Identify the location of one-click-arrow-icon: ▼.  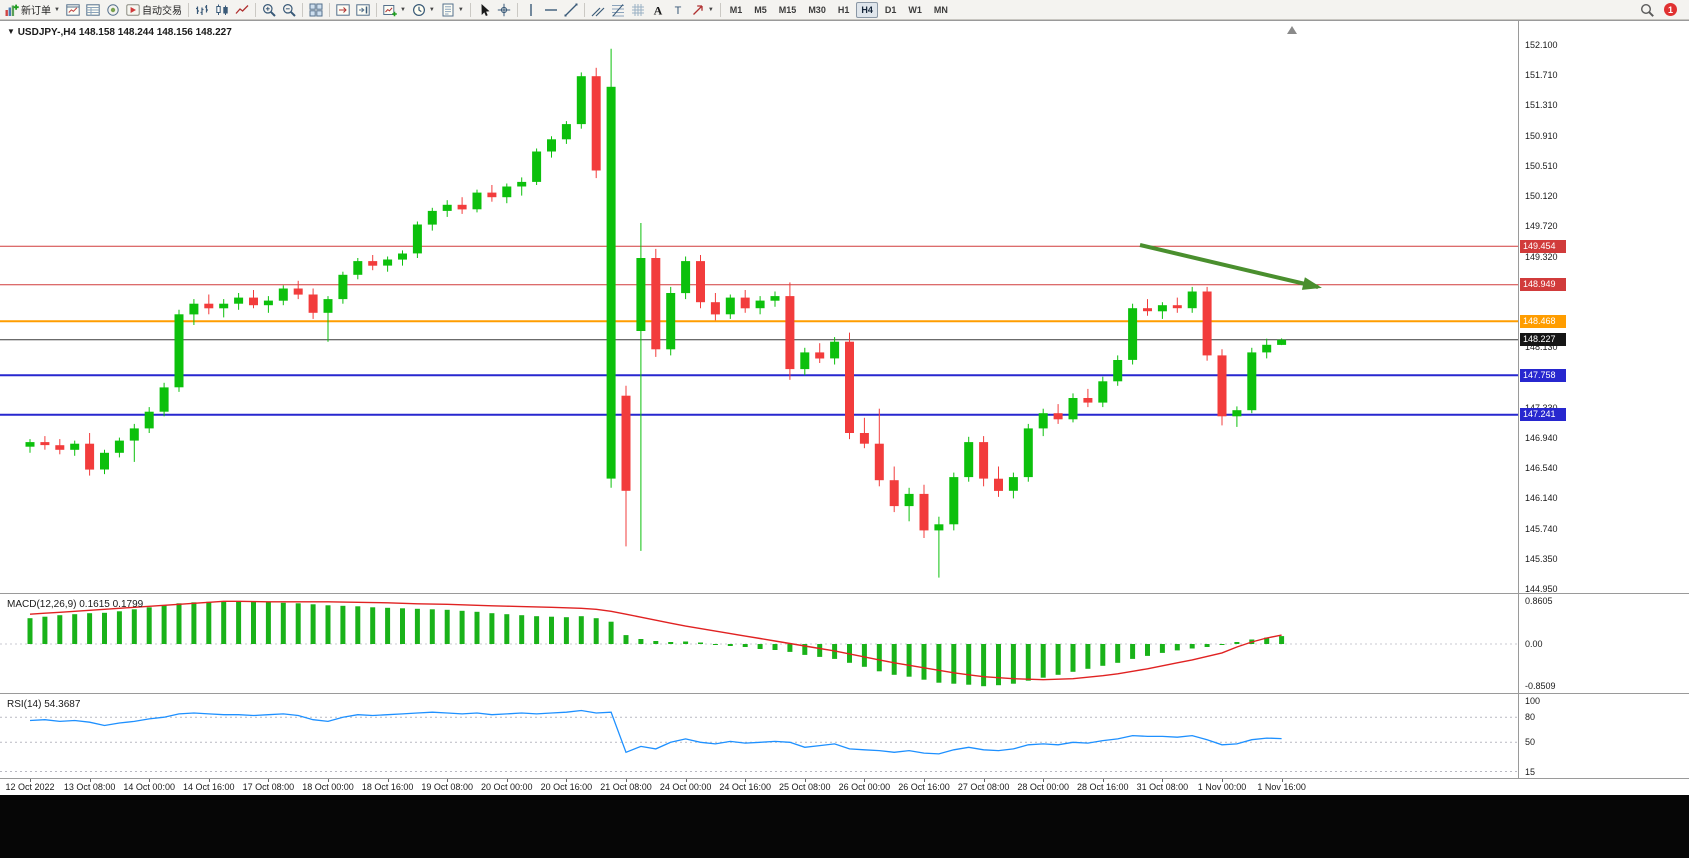
(11, 31).